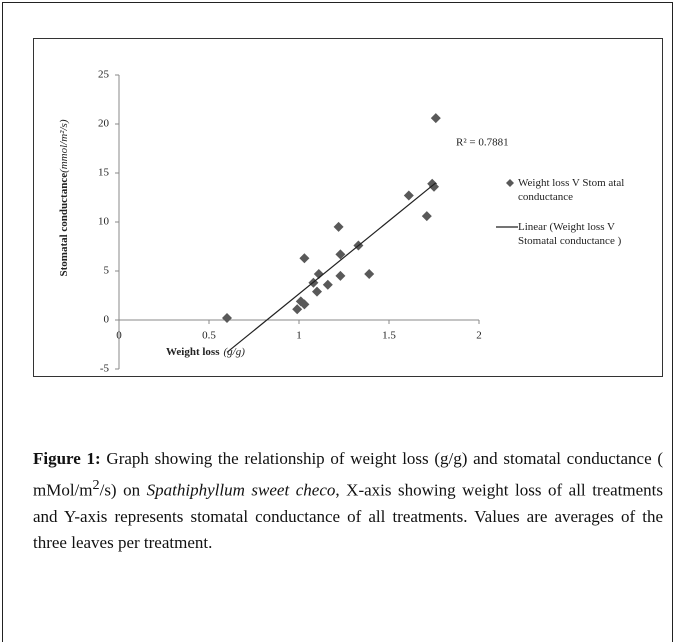  What do you see at coordinates (104, 75) in the screenshot?
I see `y-tick-label: 25` at bounding box center [104, 75].